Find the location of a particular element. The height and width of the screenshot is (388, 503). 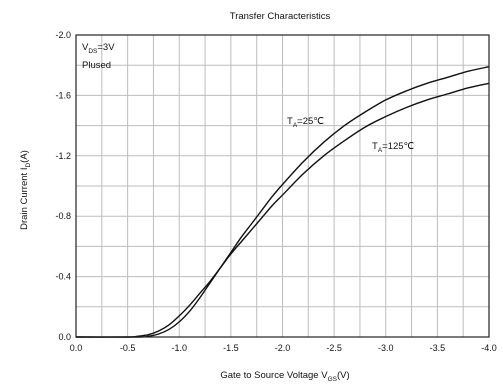

x-tick-label: -3.5 is located at coordinates (438, 348).